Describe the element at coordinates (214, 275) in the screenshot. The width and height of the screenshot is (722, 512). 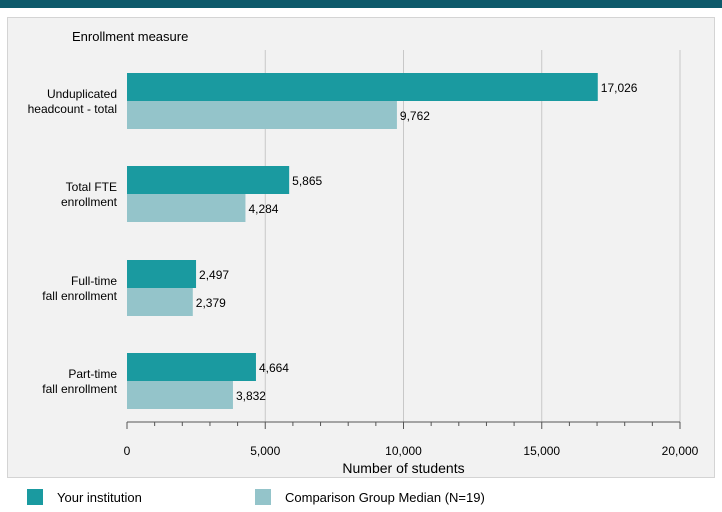
I see `data-label: 2,497` at that location.